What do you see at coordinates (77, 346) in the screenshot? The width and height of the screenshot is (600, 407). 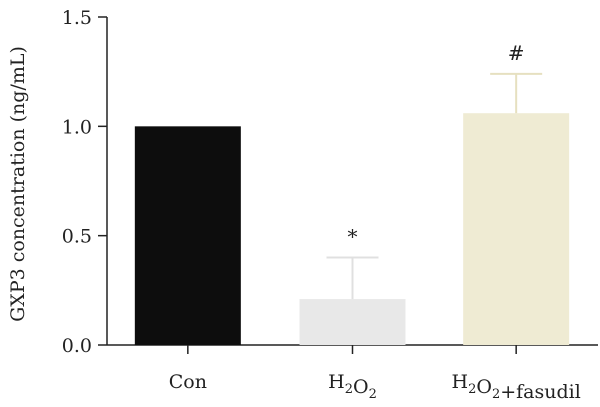 I see `y-tick-label: 0.0` at bounding box center [77, 346].